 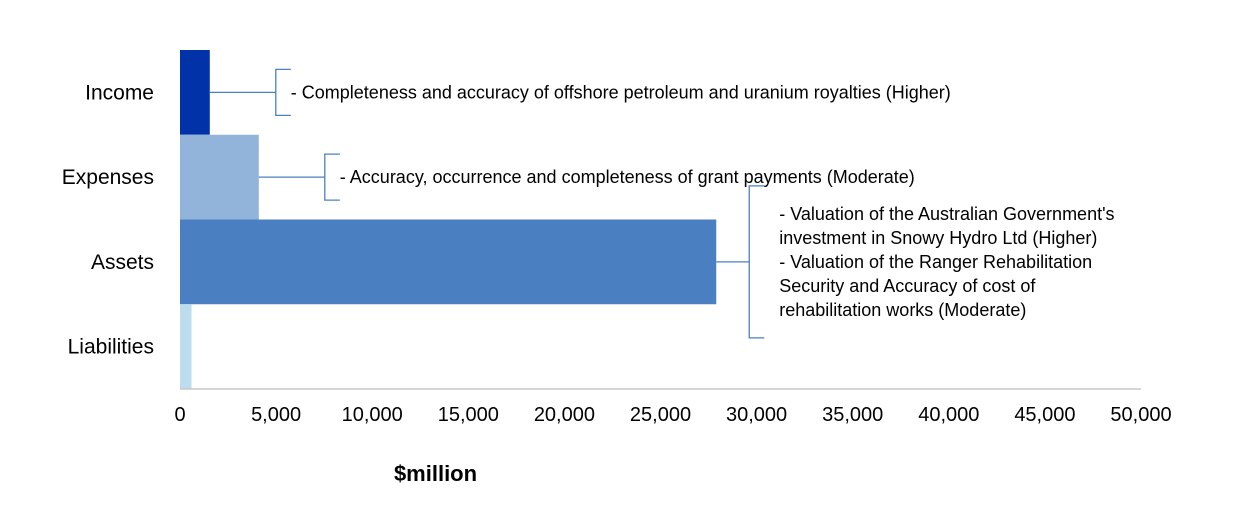 What do you see at coordinates (108, 219) in the screenshot?
I see `category-labels: Income Expenses Assets Liabilities` at bounding box center [108, 219].